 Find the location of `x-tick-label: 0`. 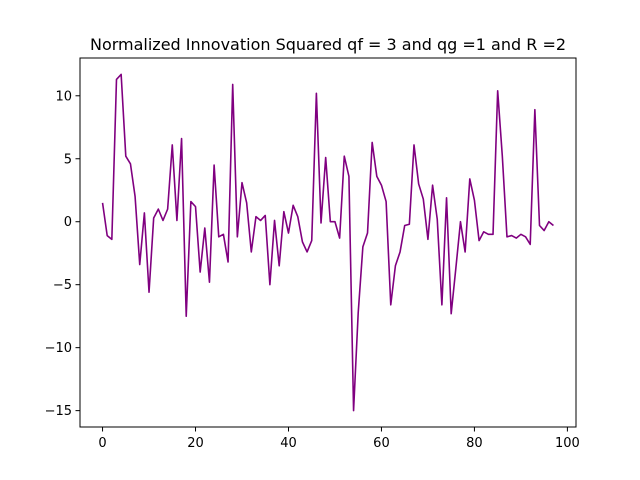

x-tick-label: 0 is located at coordinates (102, 443).